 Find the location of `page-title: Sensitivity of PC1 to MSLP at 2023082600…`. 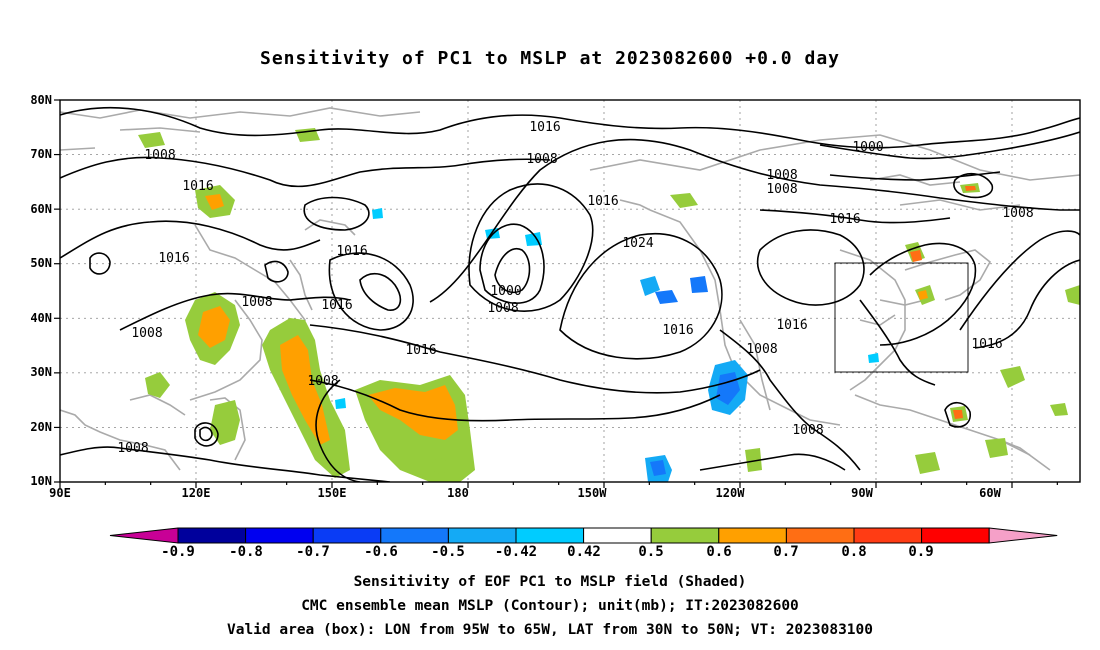

page-title: Sensitivity of PC1 to MSLP at 2023082600… is located at coordinates (549, 58).